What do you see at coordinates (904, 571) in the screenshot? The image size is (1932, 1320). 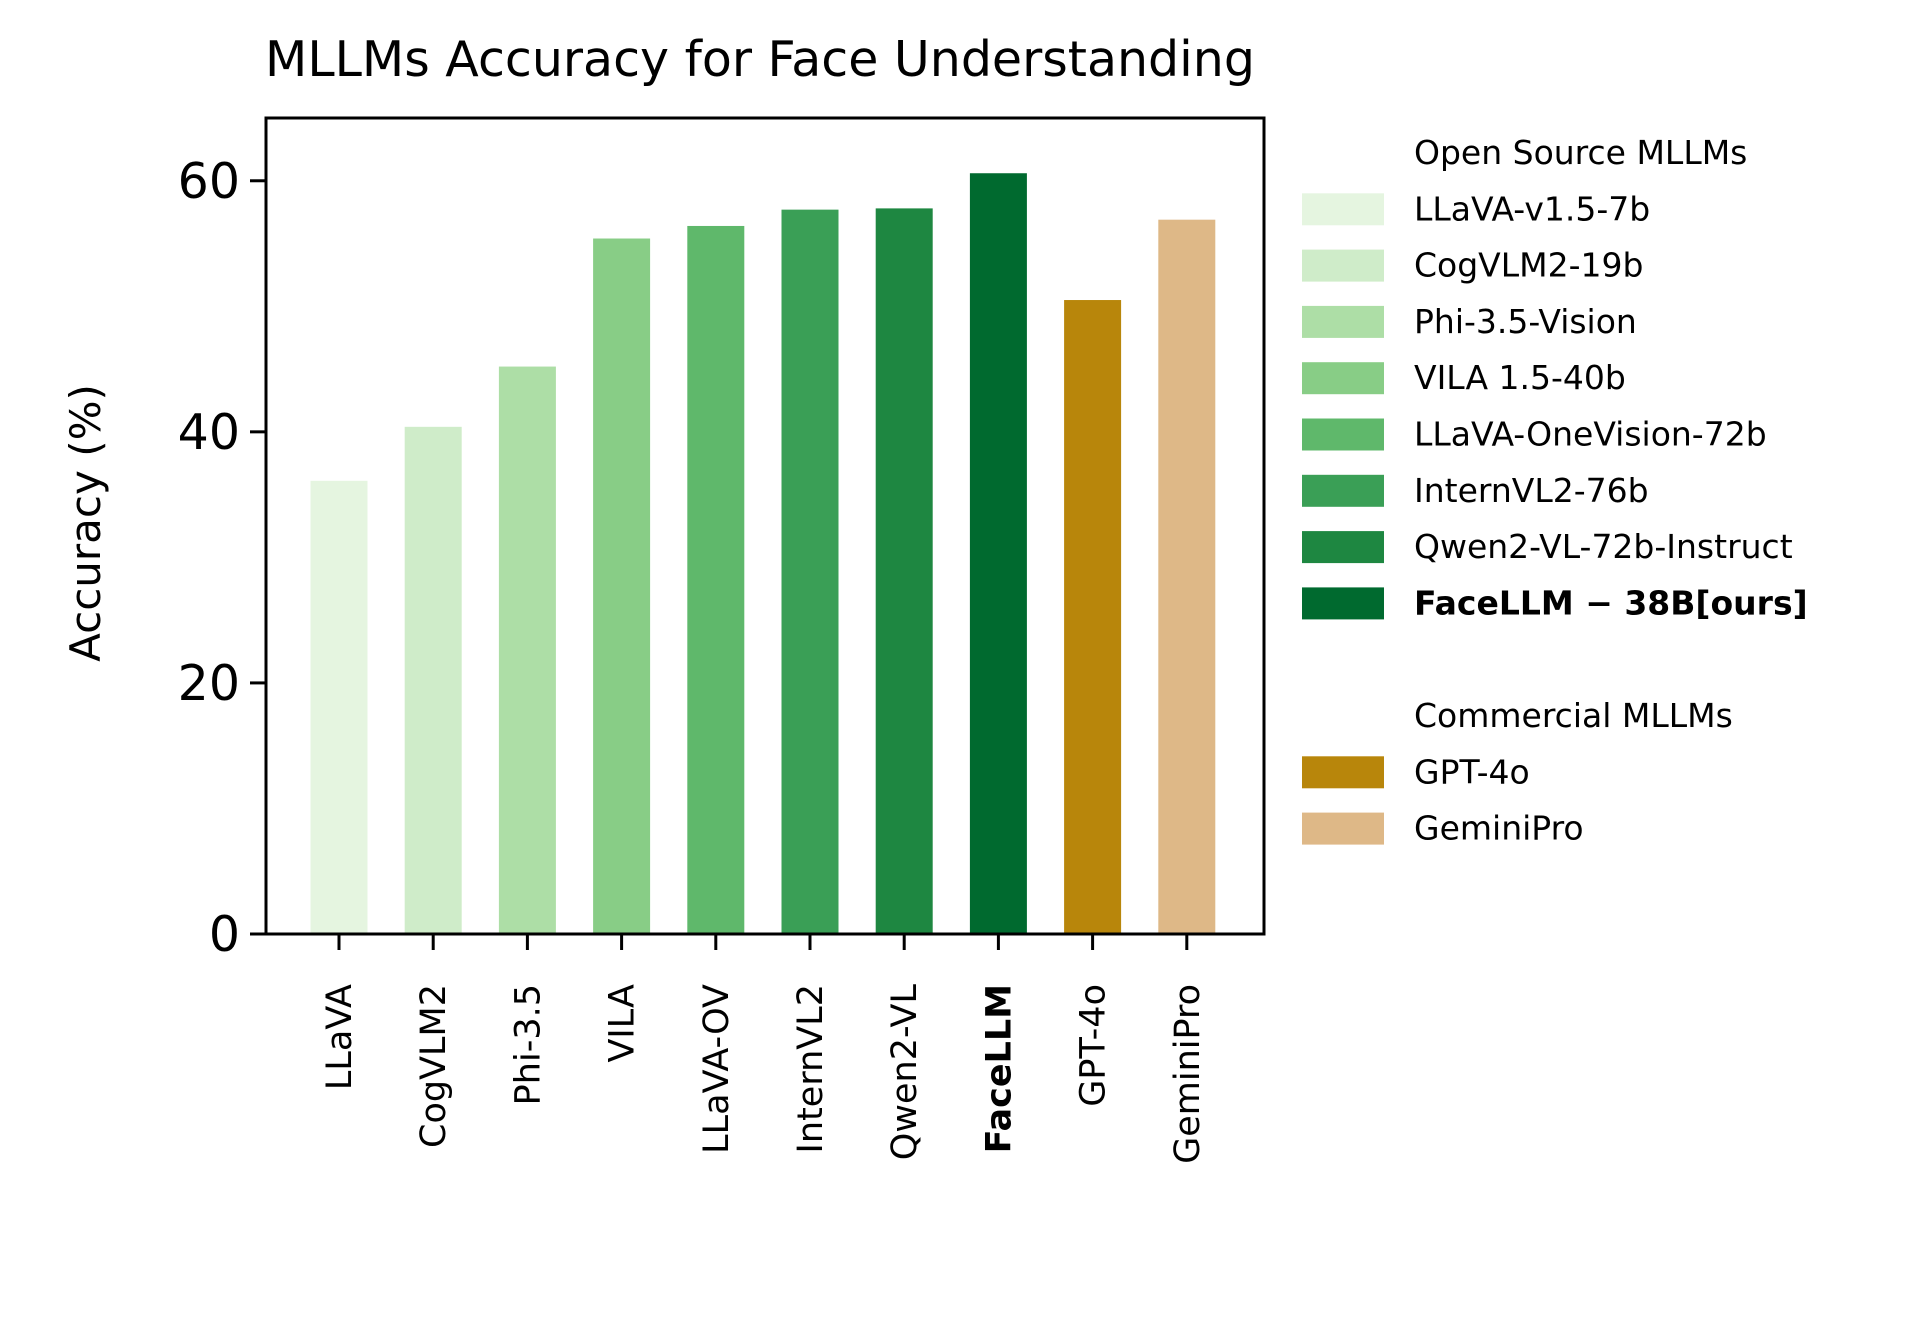 I see `bar-qwen2-vl` at bounding box center [904, 571].